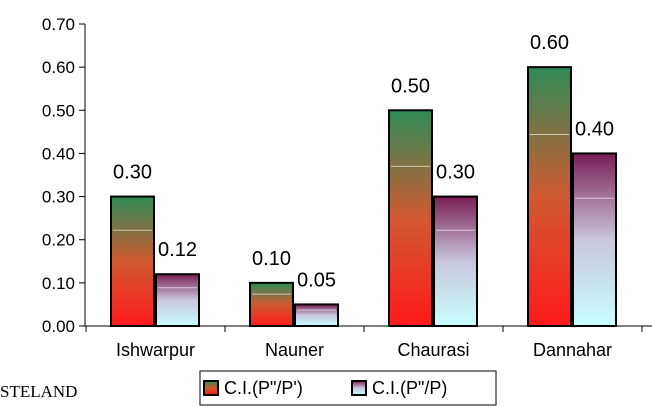 The image size is (652, 417). What do you see at coordinates (155, 350) in the screenshot?
I see `x-tick-label: Ishwarpur` at bounding box center [155, 350].